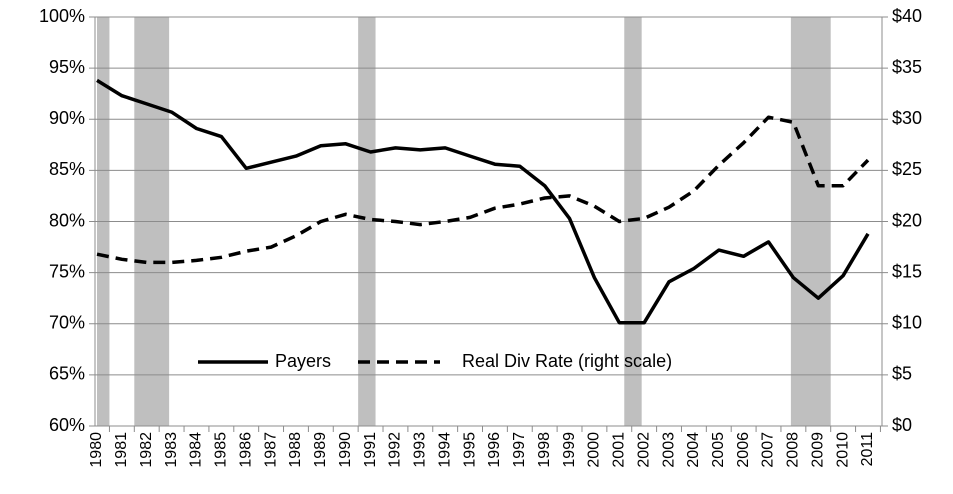 The image size is (953, 494). Describe the element at coordinates (907, 271) in the screenshot. I see `y2-tick-label: $15` at that location.